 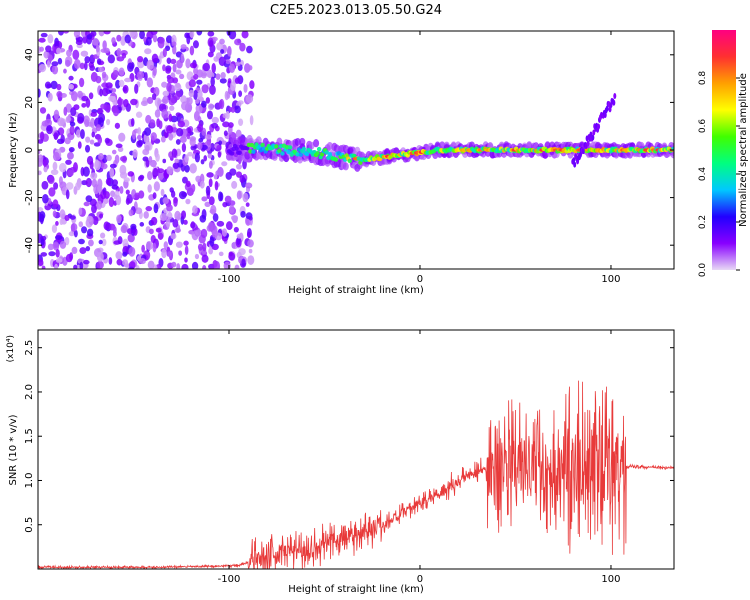 What do you see at coordinates (420, 579) in the screenshot?
I see `x-tick-label: 0` at bounding box center [420, 579].